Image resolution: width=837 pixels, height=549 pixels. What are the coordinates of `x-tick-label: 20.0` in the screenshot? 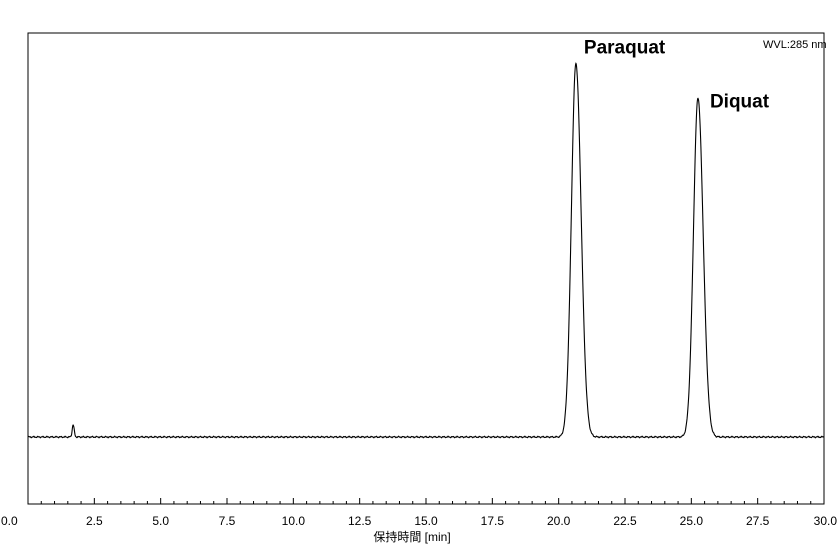 It's located at (559, 521).